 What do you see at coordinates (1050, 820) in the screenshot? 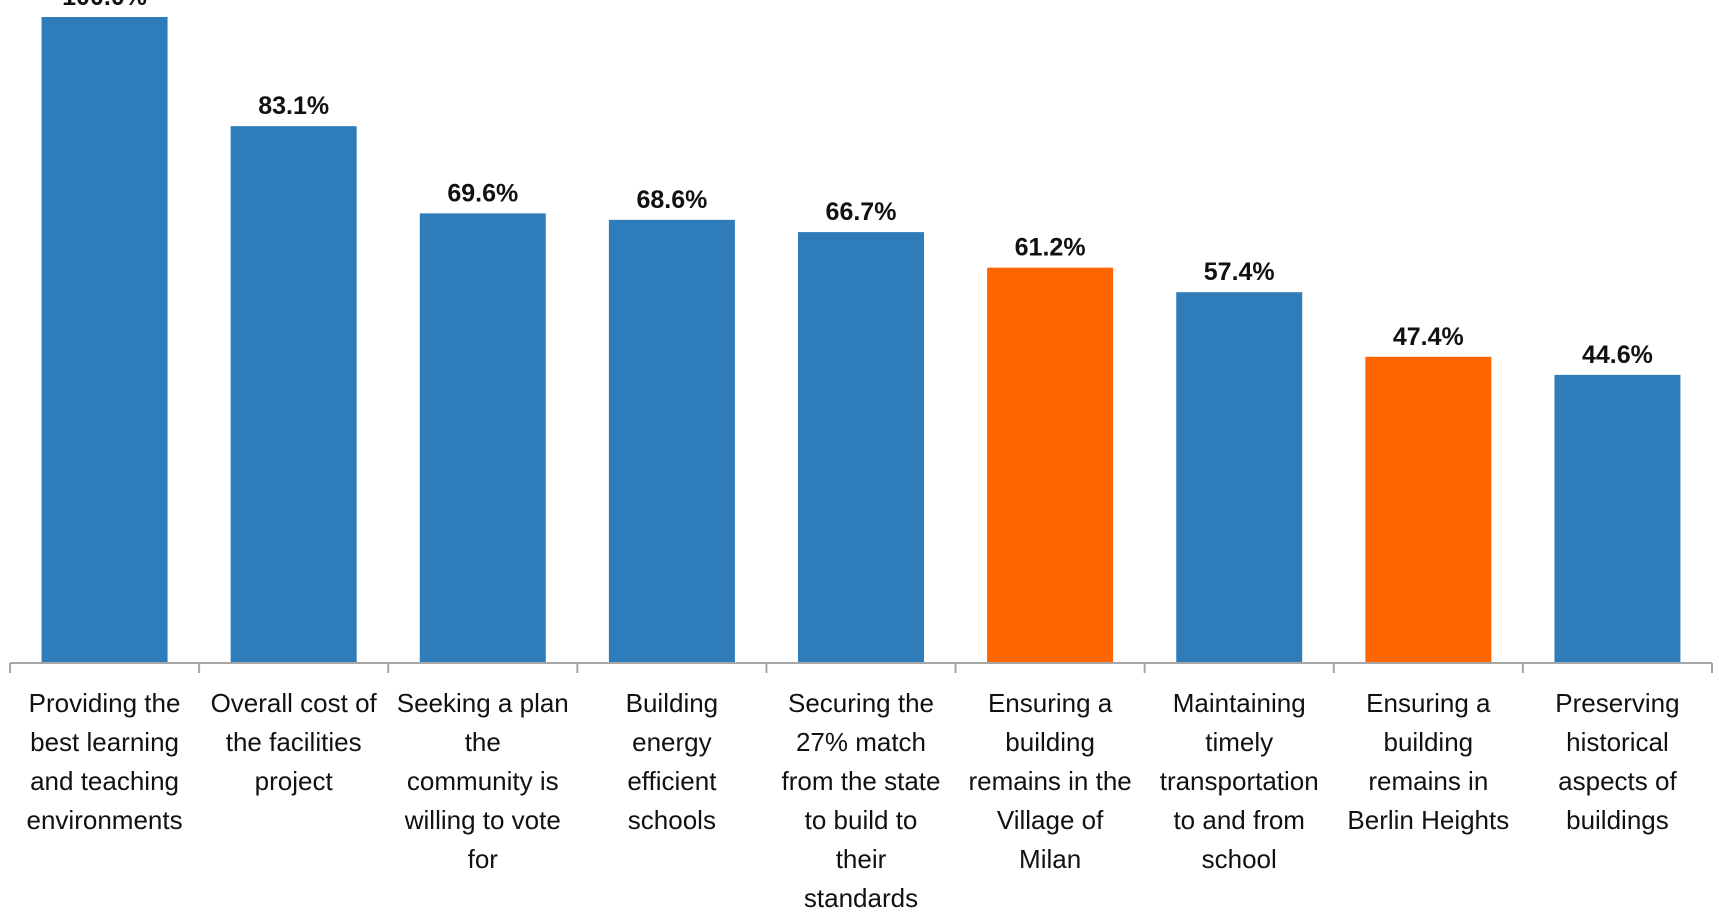
I see `category-label-line: Village of` at bounding box center [1050, 820].